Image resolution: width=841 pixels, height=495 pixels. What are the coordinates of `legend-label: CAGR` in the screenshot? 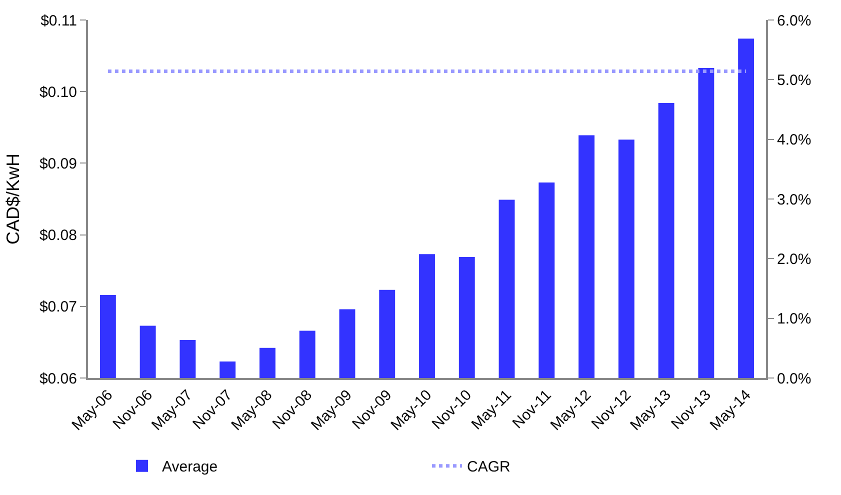 It's located at (489, 467).